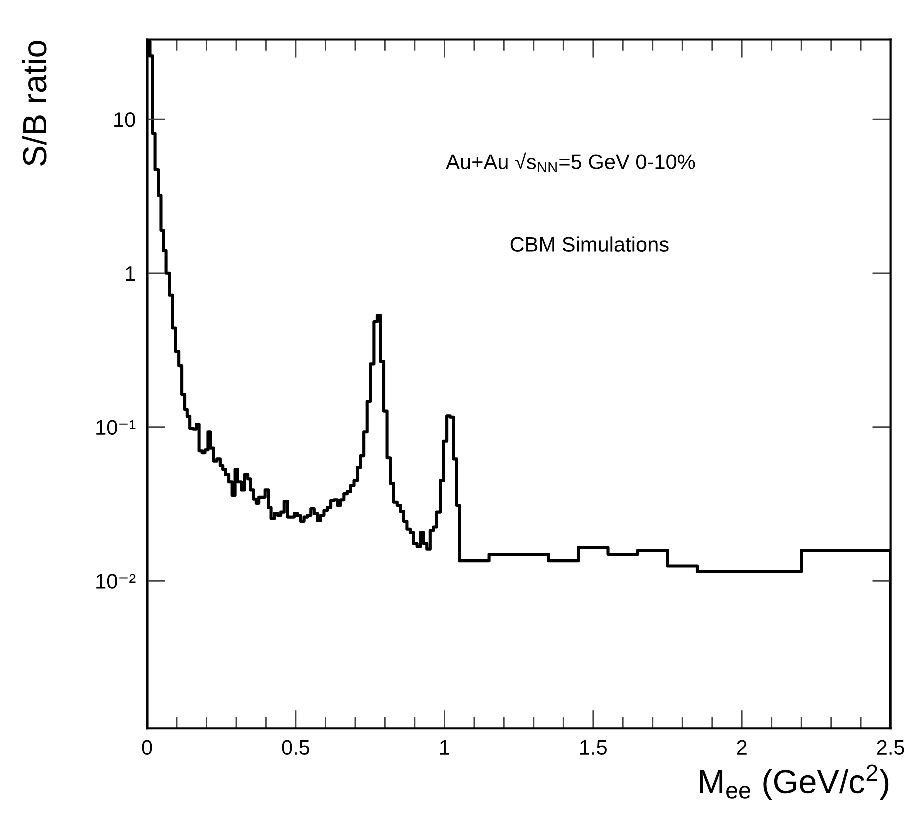 Image resolution: width=909 pixels, height=828 pixels. Describe the element at coordinates (890, 748) in the screenshot. I see `x-tick-label: 2.5` at that location.